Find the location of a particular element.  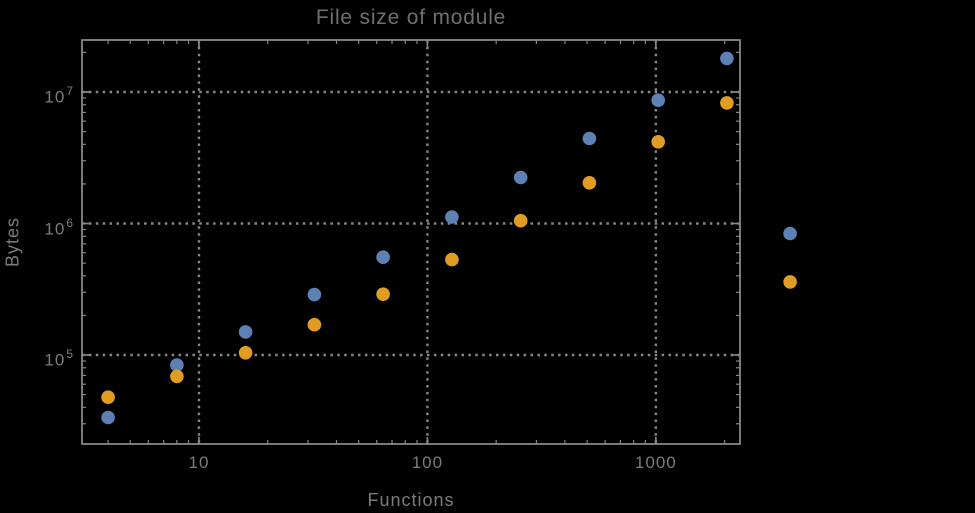

y-tick-exponent: 5 is located at coordinates (69, 354).